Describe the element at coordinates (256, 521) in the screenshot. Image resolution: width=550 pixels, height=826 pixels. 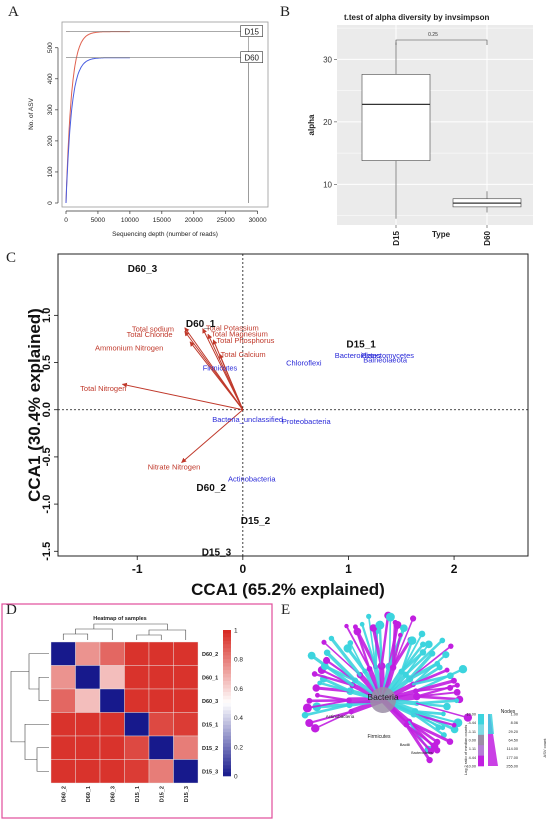
I see `panel-c-sample-label-d15-2: D15_2` at that location.